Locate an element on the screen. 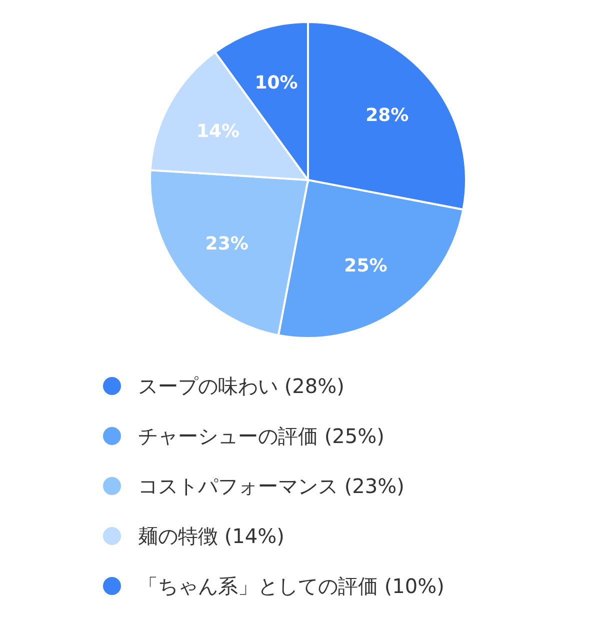  data-label: 23% is located at coordinates (226, 243).